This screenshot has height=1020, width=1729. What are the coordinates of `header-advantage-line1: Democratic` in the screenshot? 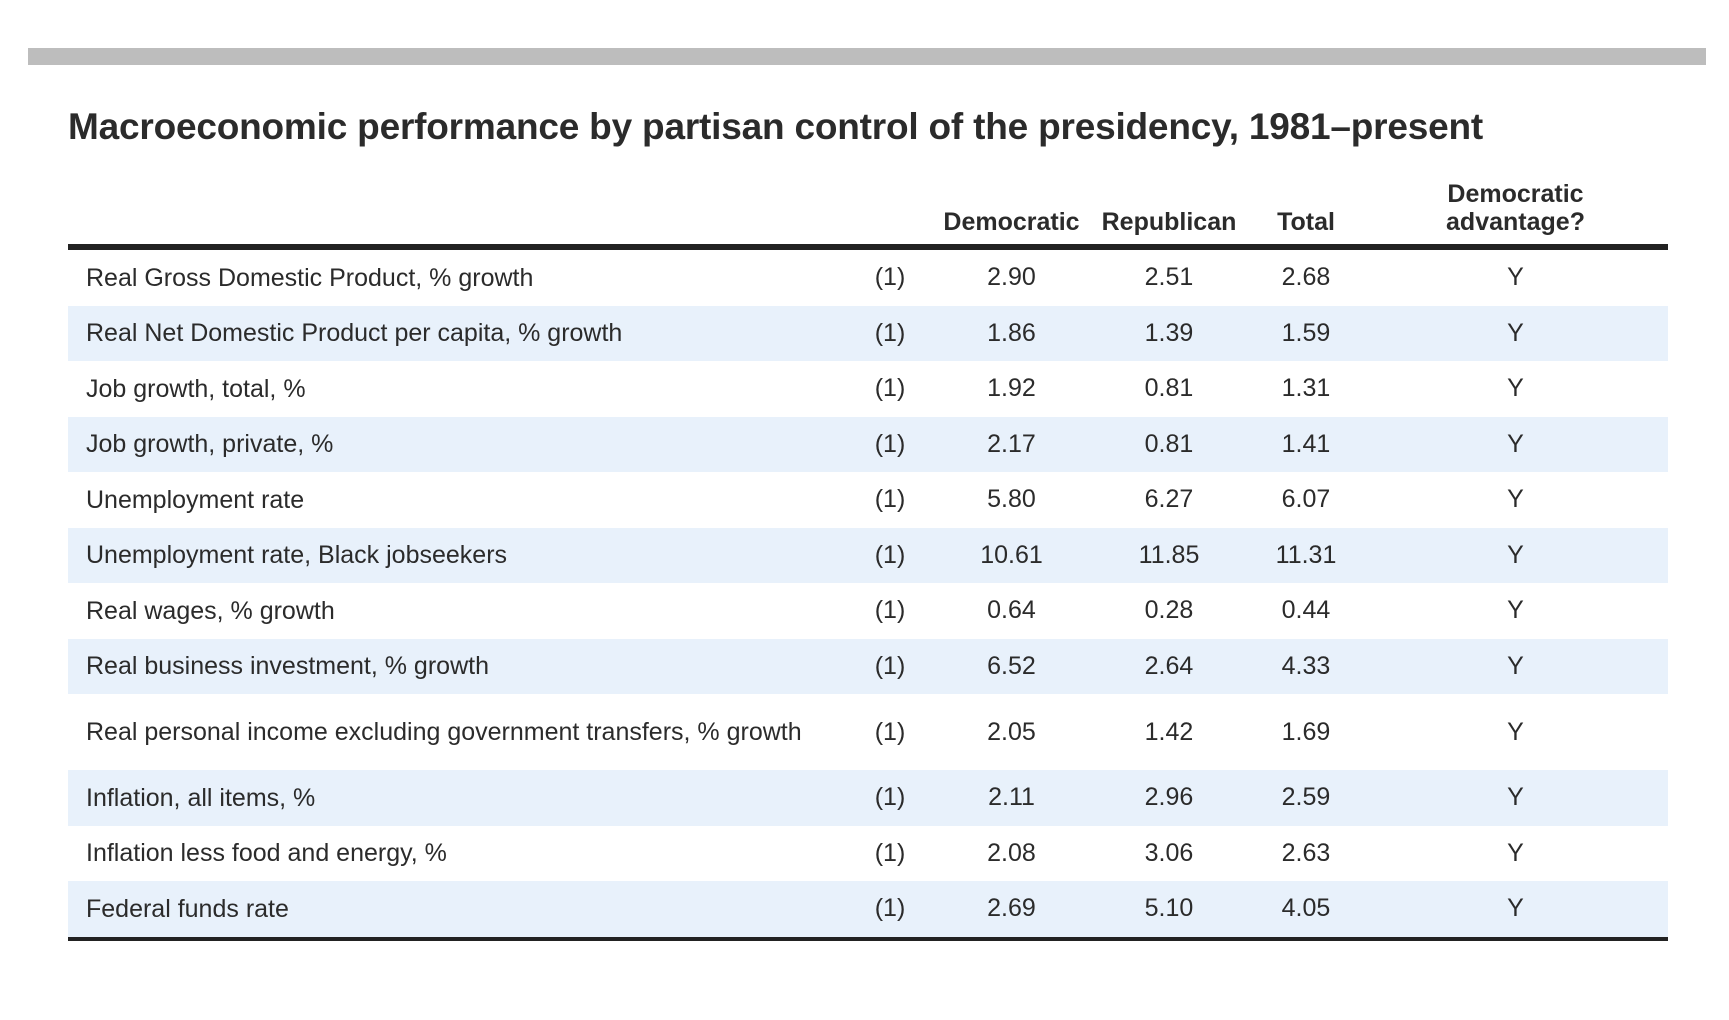 It's located at (1515, 194).